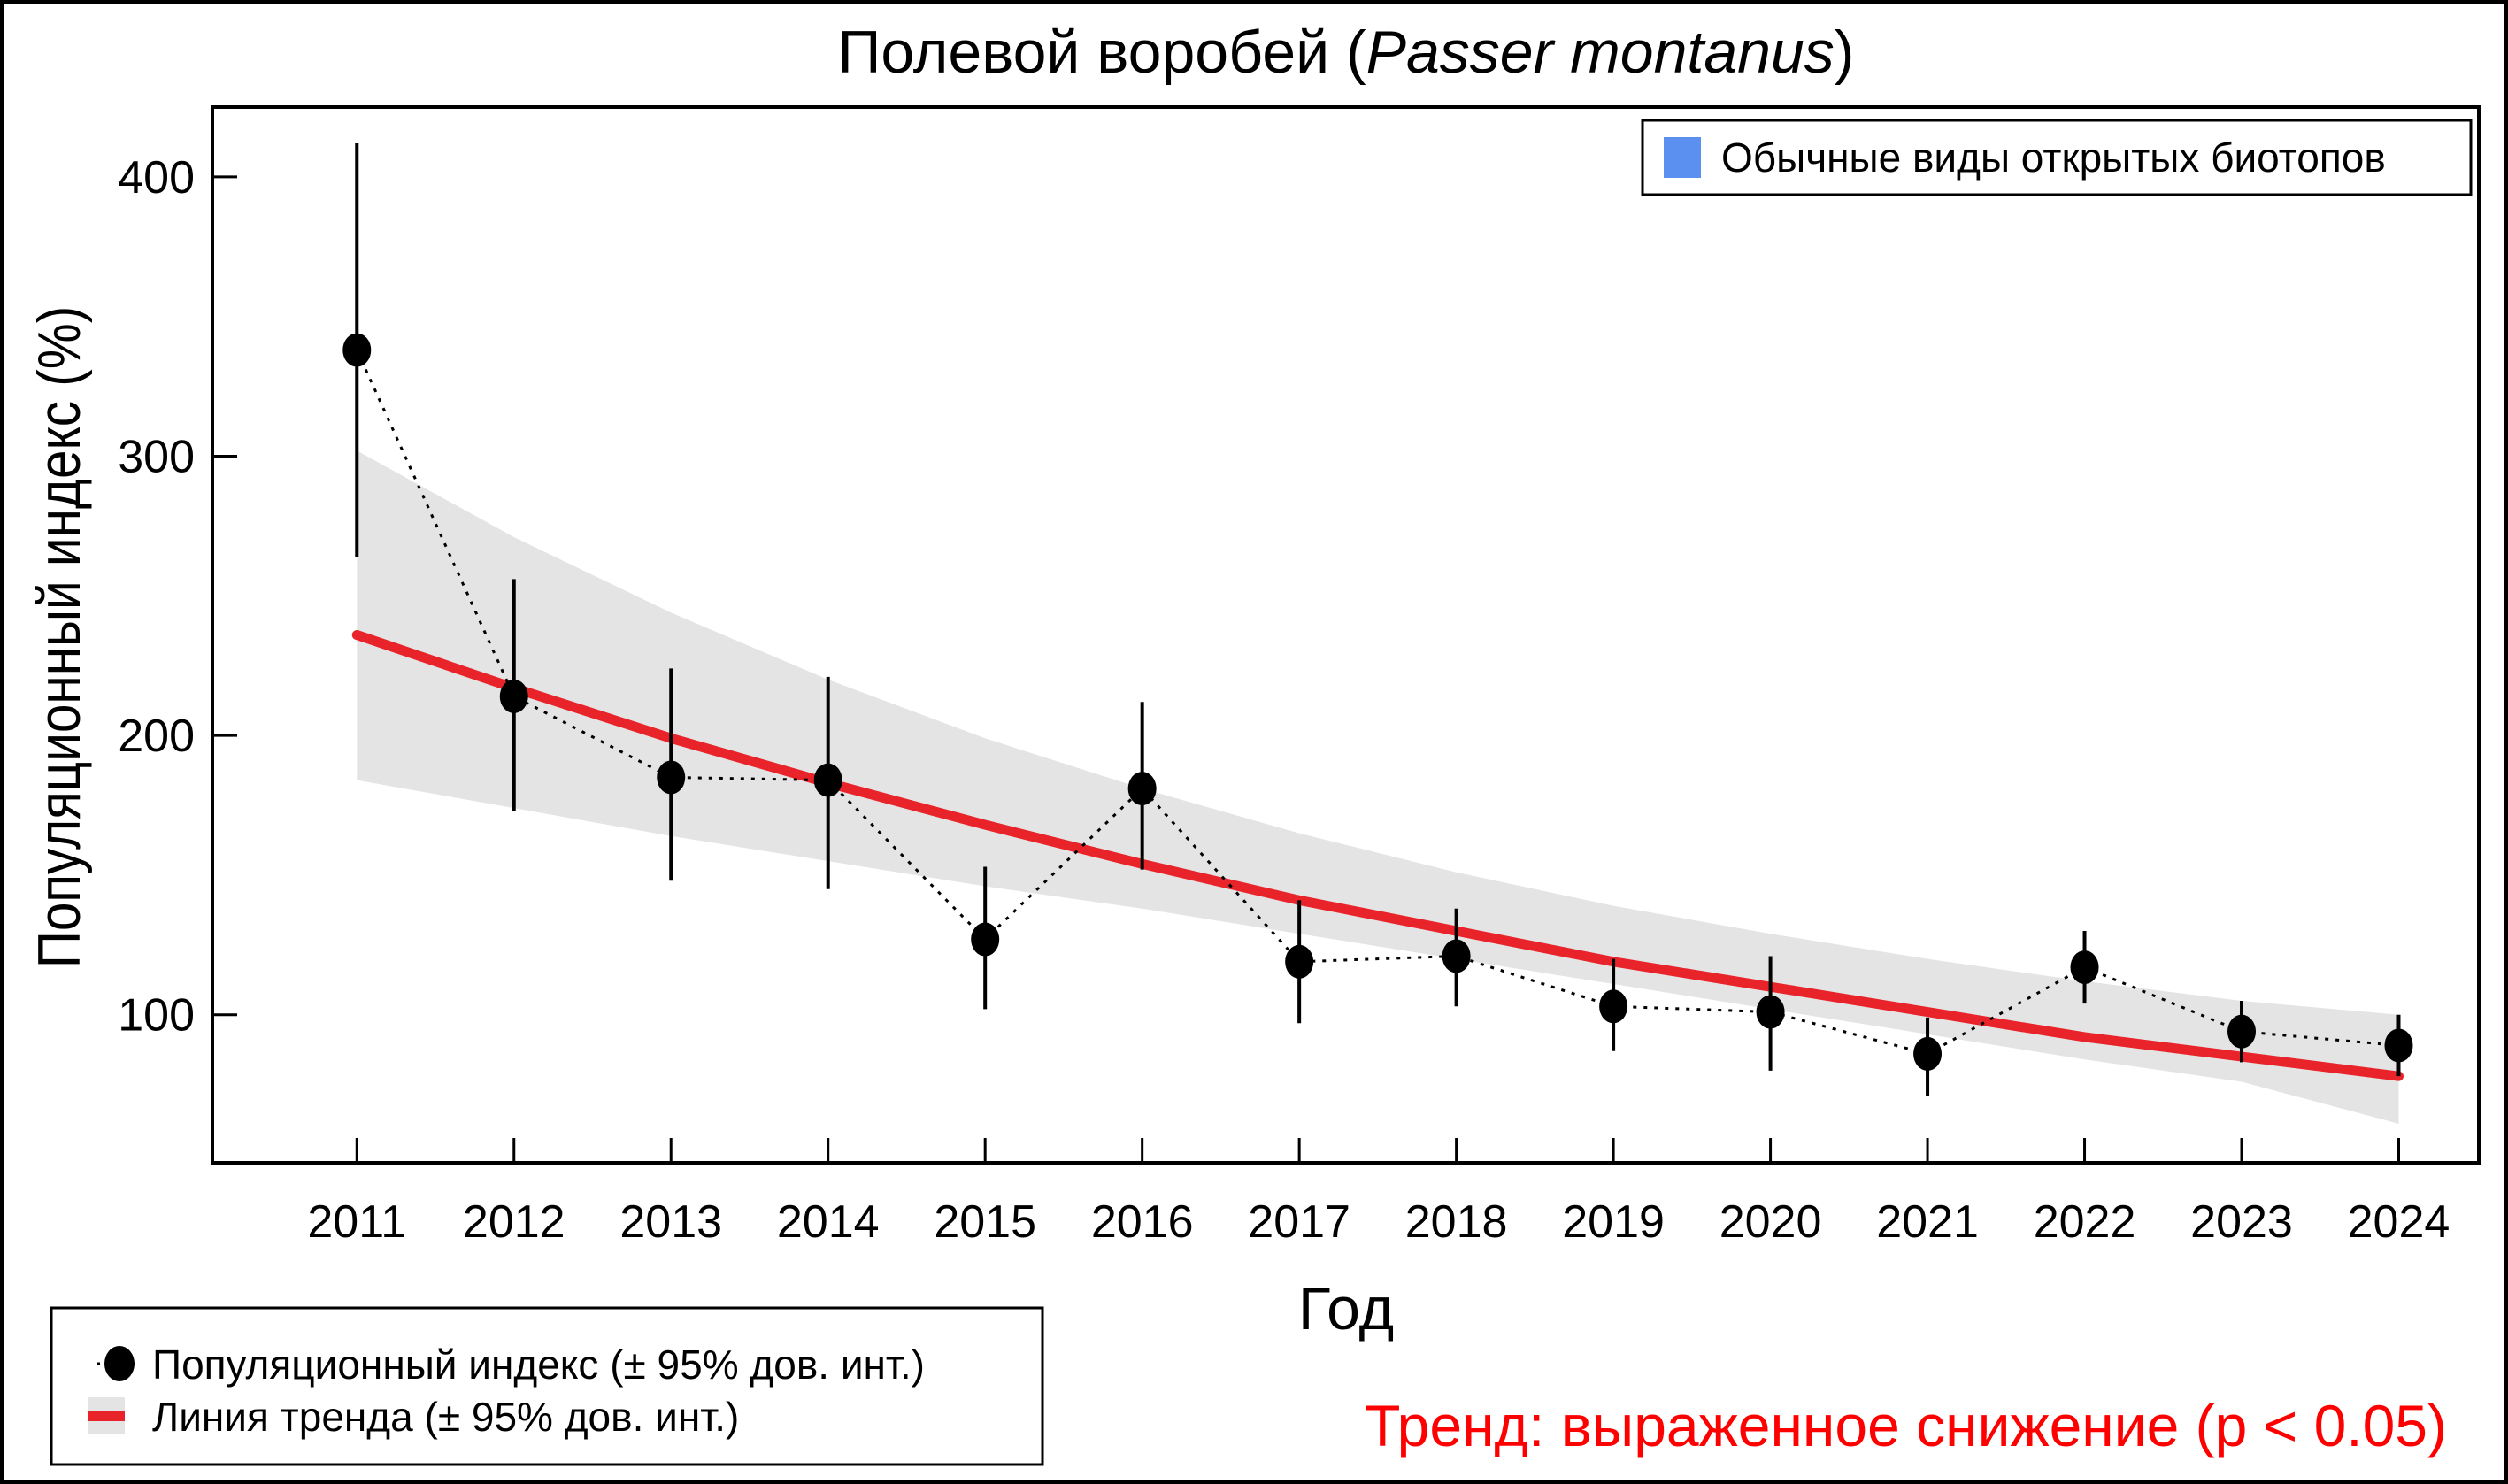  I want to click on x-tick-label: 2011, so click(356, 1222).